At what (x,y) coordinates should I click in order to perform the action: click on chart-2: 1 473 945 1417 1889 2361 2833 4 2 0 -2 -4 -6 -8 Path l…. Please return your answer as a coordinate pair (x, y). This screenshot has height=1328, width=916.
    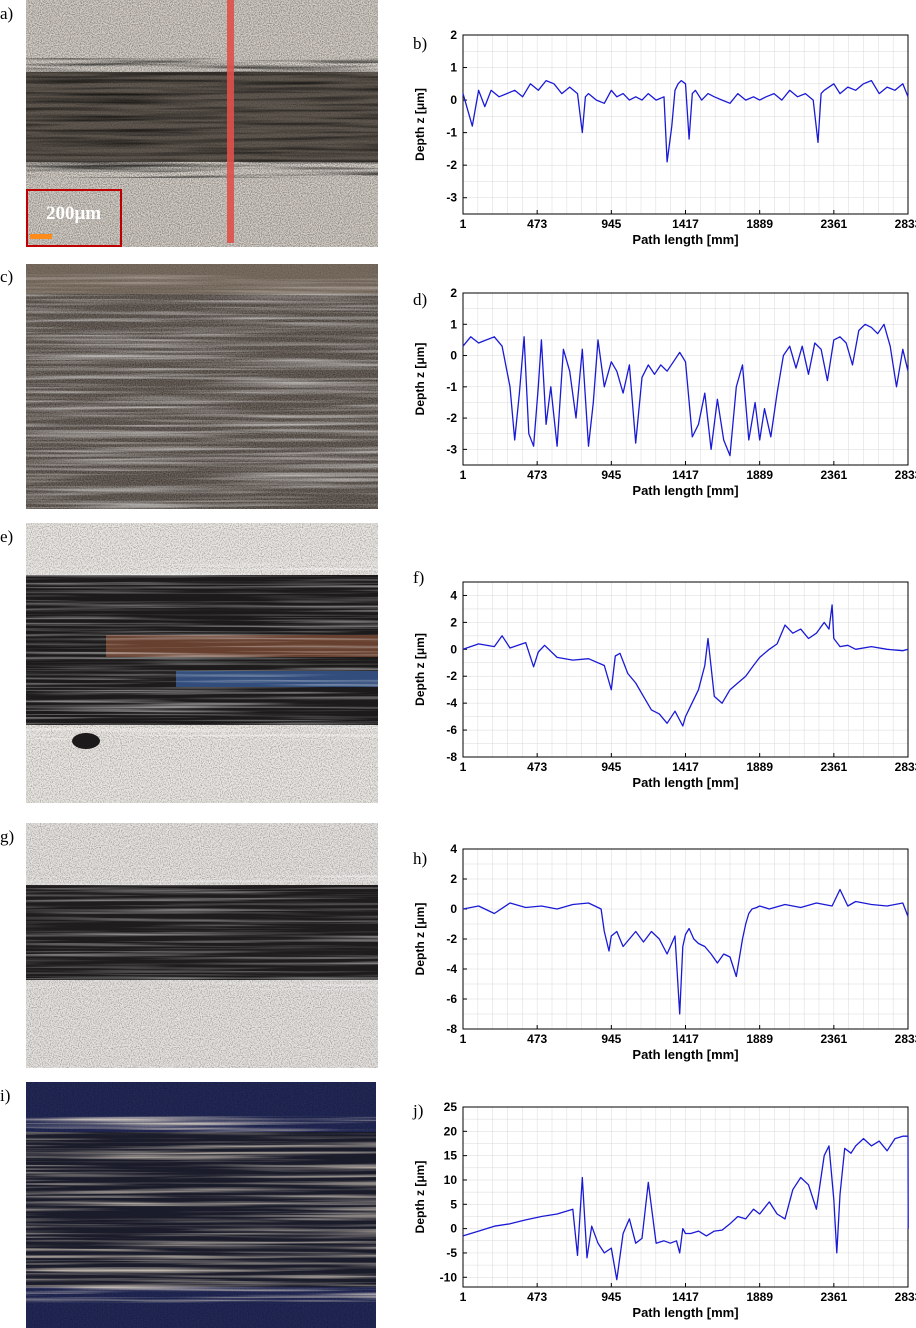
    Looking at the image, I should click on (664, 685).